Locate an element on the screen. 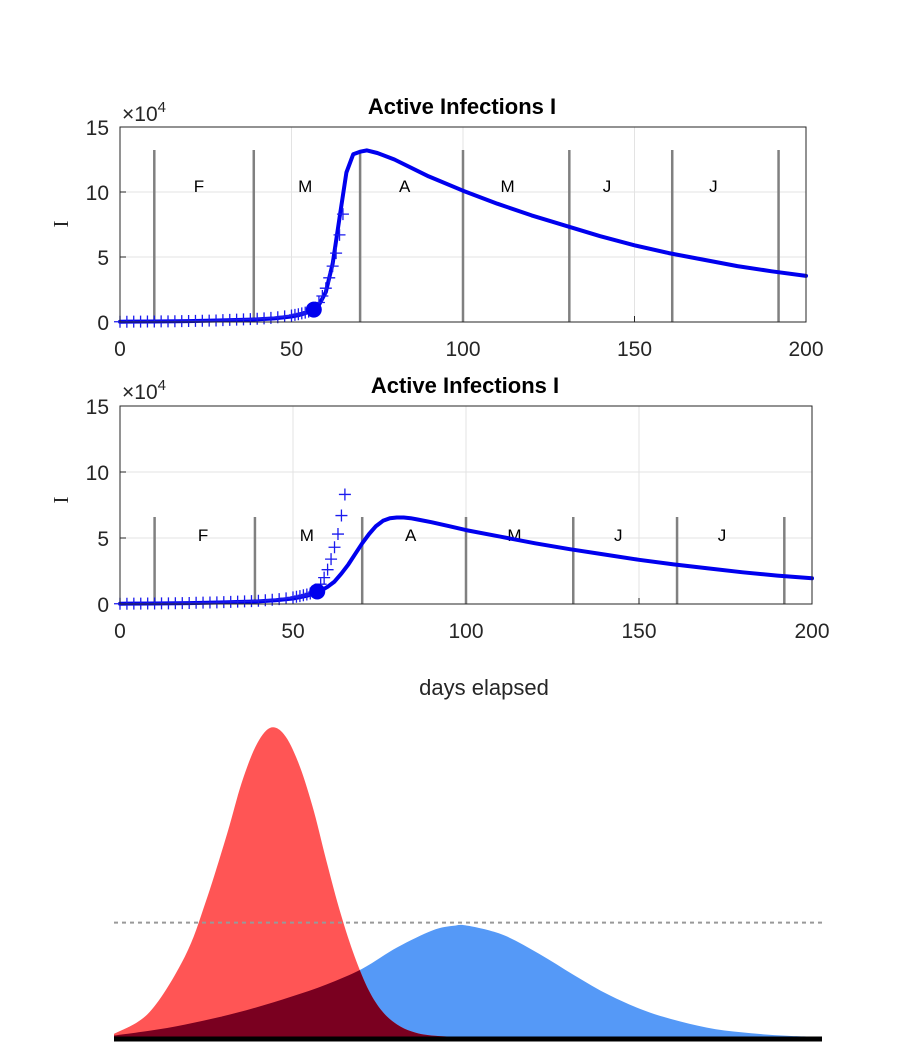 The image size is (917, 1063). middle-x-tick-label: 100 is located at coordinates (465, 631).